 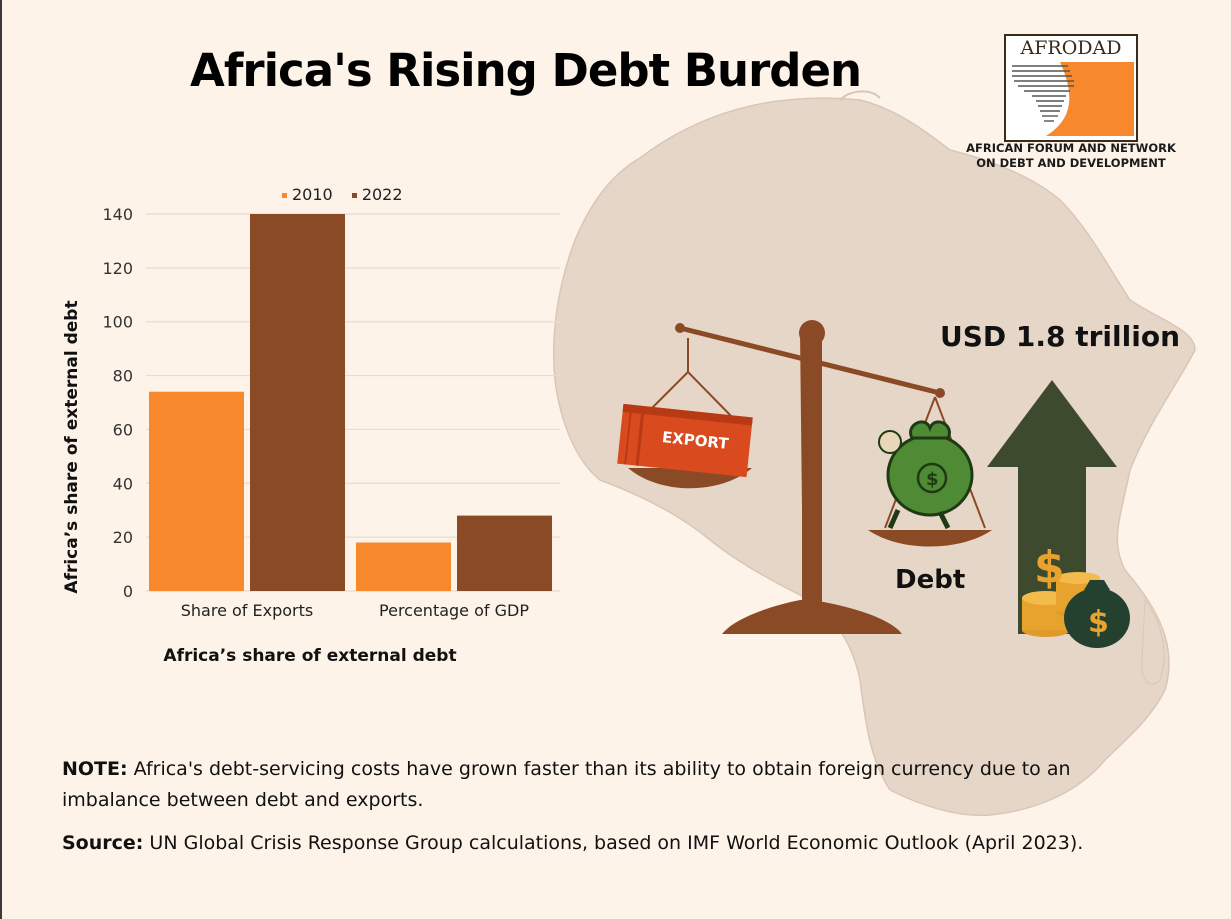 I want to click on logo-subtitle-line-1: AFRICAN FORUM AND NETWORK, so click(x=1071, y=148).